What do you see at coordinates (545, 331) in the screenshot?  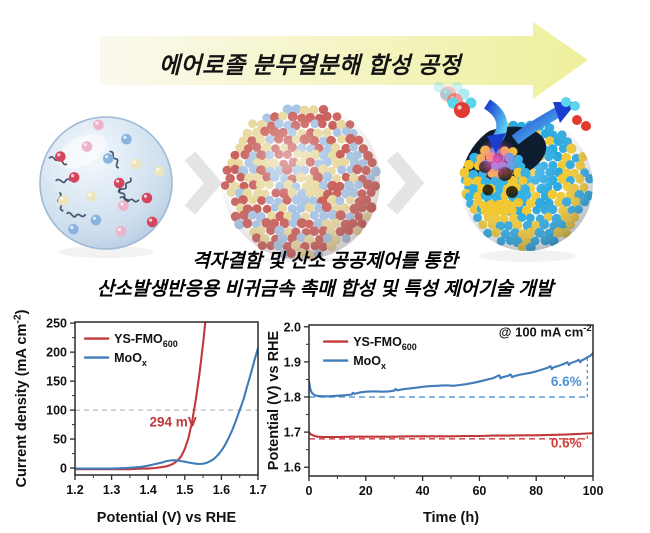 I see `chart-annotation: @ 100 mA cm-2` at bounding box center [545, 331].